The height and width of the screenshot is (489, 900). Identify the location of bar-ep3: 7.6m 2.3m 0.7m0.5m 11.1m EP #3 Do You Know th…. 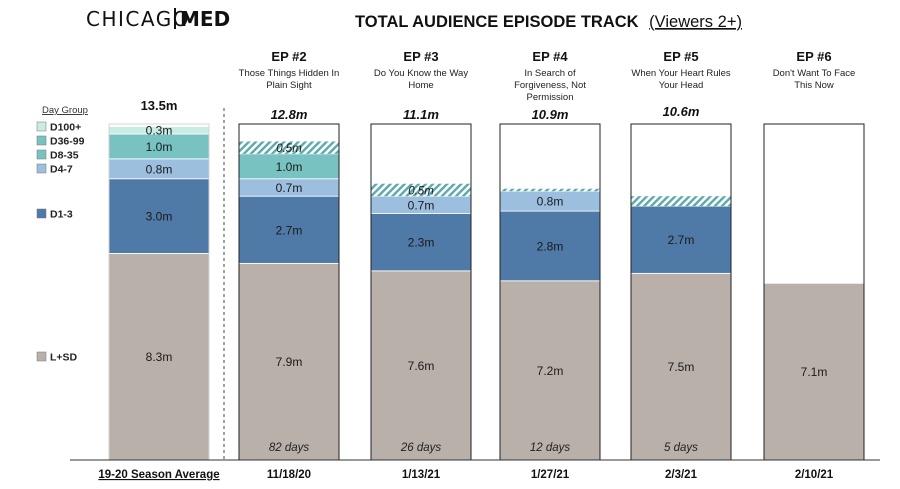
(421, 255).